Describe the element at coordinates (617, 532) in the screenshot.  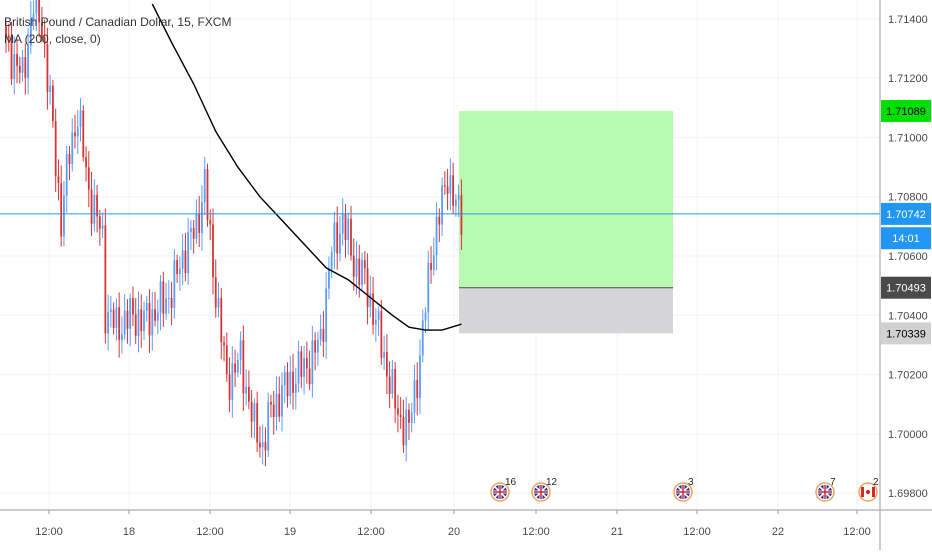
I see `x-tick-label: 21` at that location.